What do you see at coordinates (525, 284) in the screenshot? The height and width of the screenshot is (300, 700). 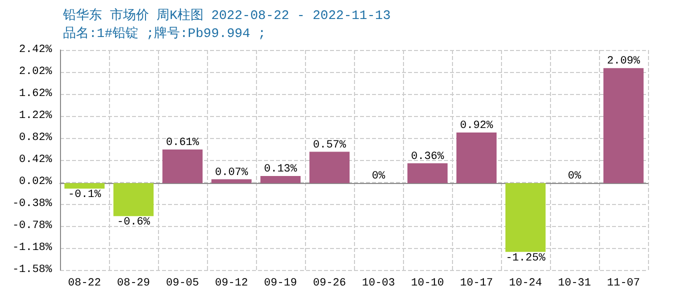 I see `x-tick-label: 10-24` at bounding box center [525, 284].